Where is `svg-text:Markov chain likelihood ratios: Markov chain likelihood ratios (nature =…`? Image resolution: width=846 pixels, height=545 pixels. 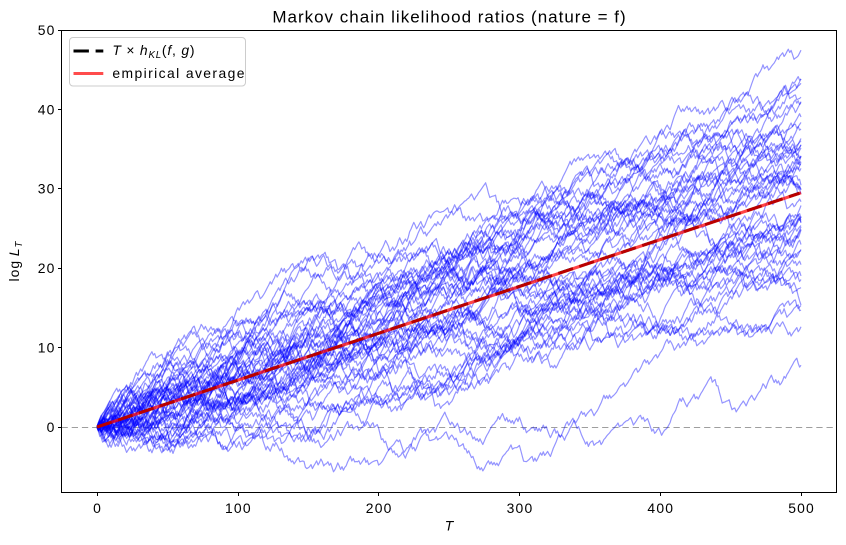
svg-text:Markov chain likelihood ratios: Markov chain likelihood ratios (nature =… is located at coordinates (449, 16).